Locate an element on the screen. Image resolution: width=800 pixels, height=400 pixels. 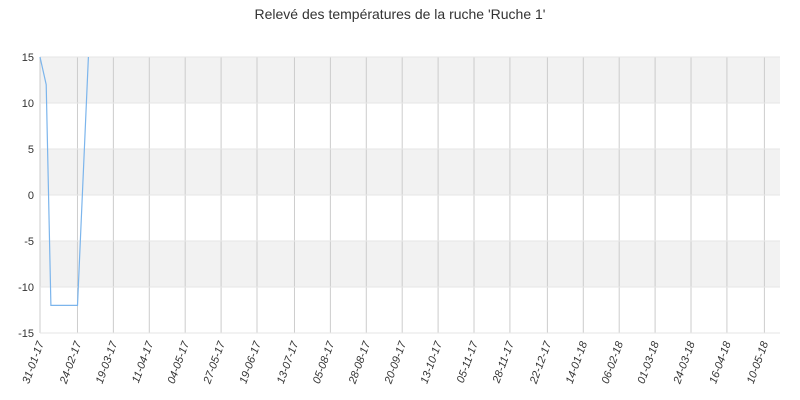
x-tick-label: 24-02-17 is located at coordinates (71, 362).